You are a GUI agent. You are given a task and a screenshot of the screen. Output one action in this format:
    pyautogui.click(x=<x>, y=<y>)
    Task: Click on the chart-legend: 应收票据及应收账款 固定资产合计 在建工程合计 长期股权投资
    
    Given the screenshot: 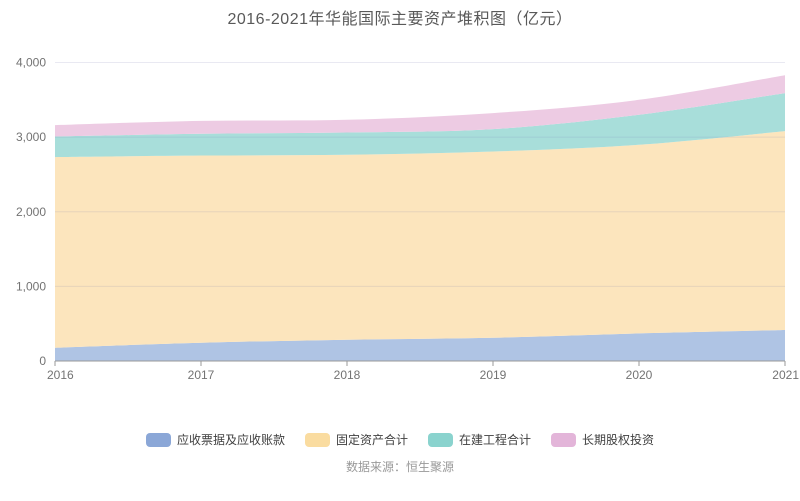 What is the action you would take?
    pyautogui.click(x=400, y=439)
    